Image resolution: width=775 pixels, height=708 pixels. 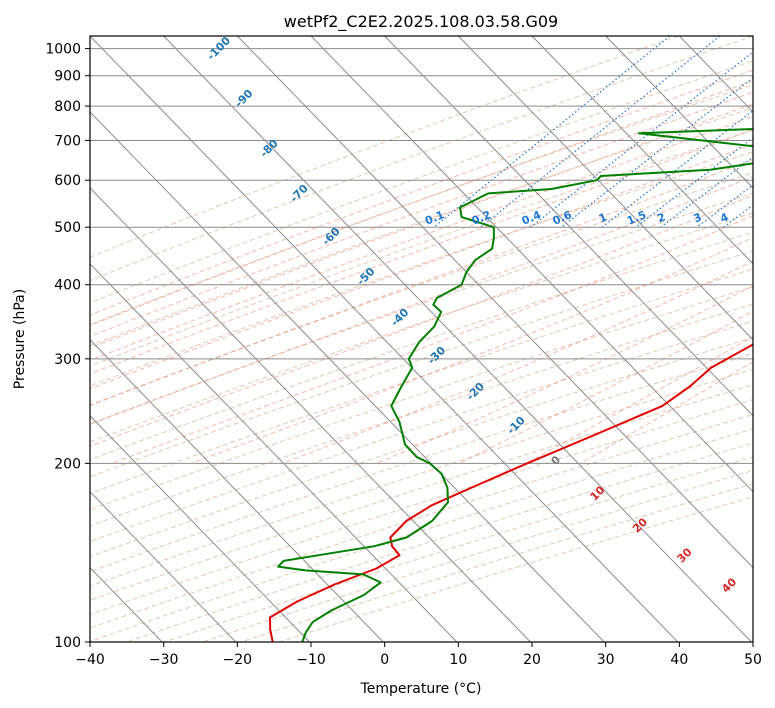 What do you see at coordinates (685, 555) in the screenshot?
I see `isotherm-label: 30` at bounding box center [685, 555].